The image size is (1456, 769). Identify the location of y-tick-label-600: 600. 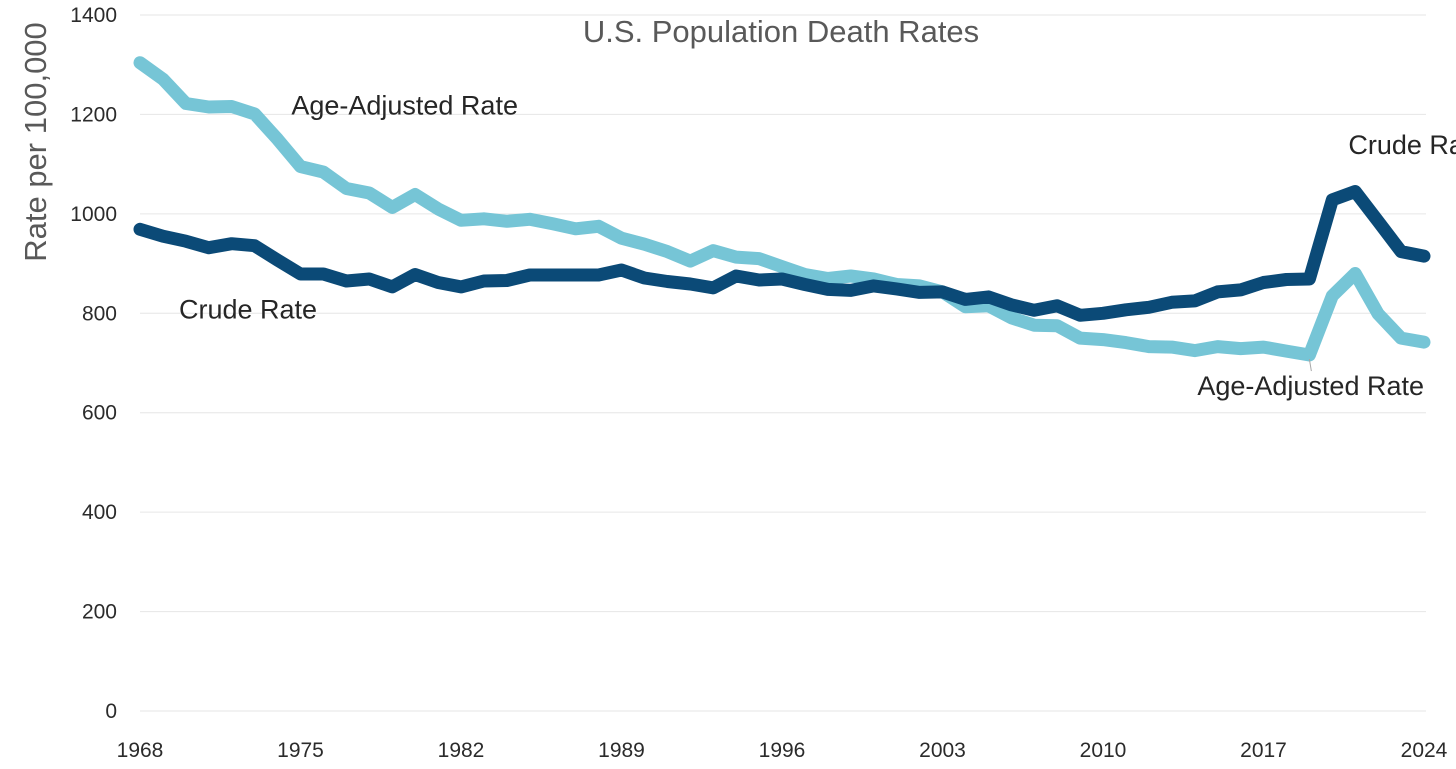
(99, 413).